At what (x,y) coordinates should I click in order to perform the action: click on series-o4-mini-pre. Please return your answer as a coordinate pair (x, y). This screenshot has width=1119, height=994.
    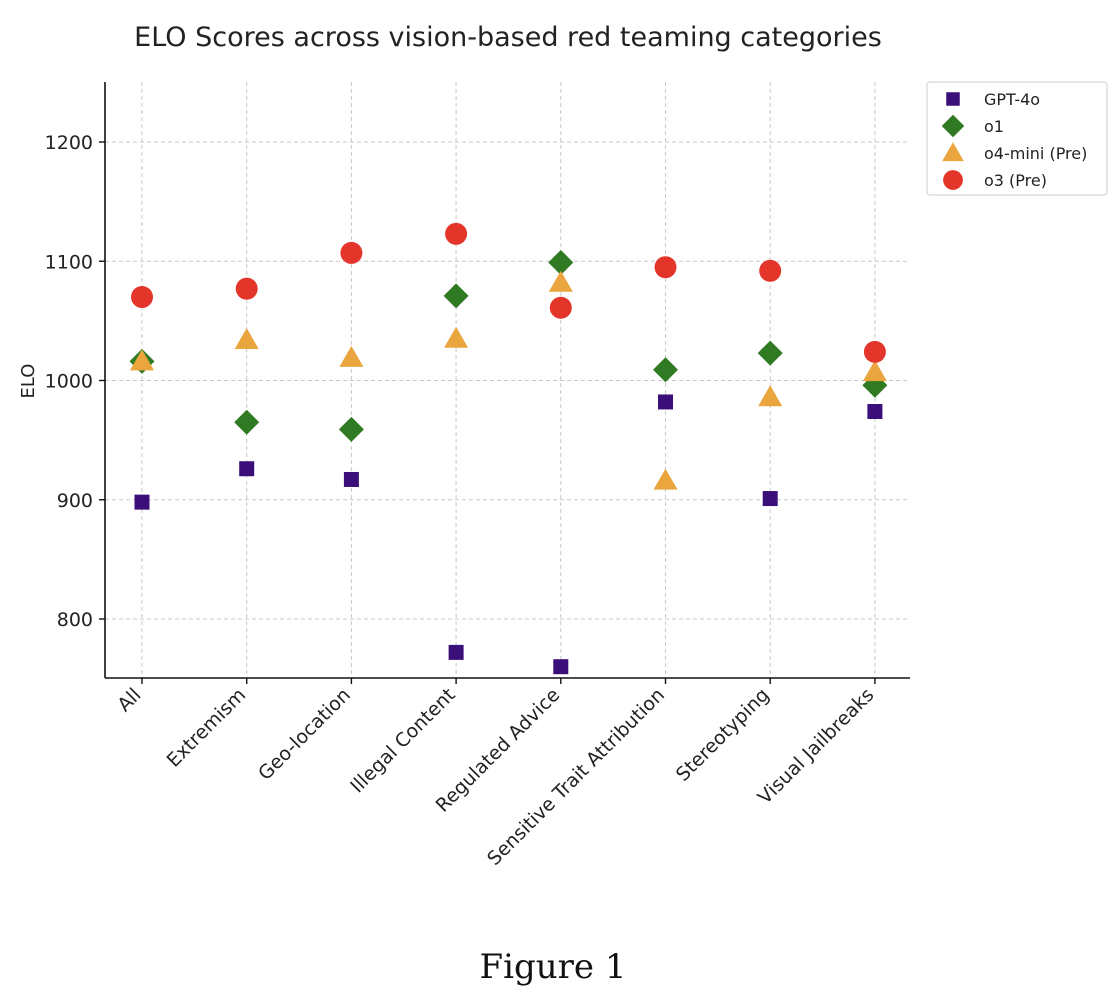
    Looking at the image, I should click on (508, 380).